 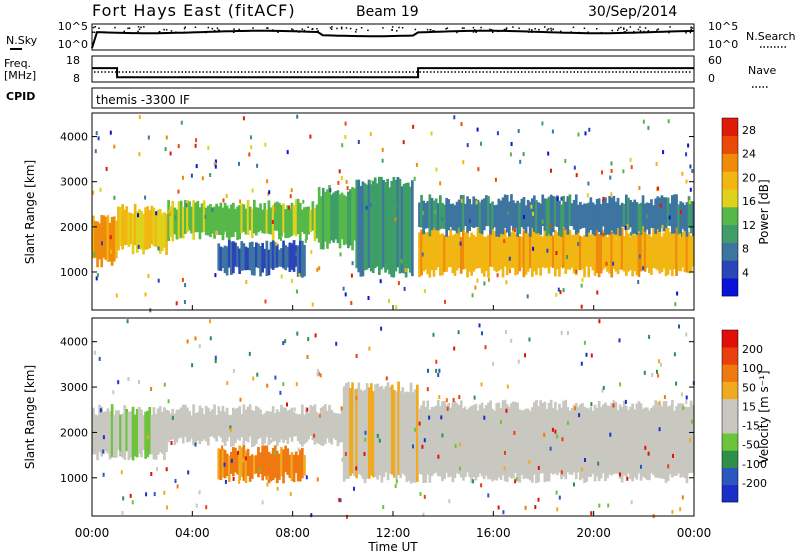 What do you see at coordinates (764, 211) in the screenshot?
I see `power-colorbar-label: Power [dB]` at bounding box center [764, 211].